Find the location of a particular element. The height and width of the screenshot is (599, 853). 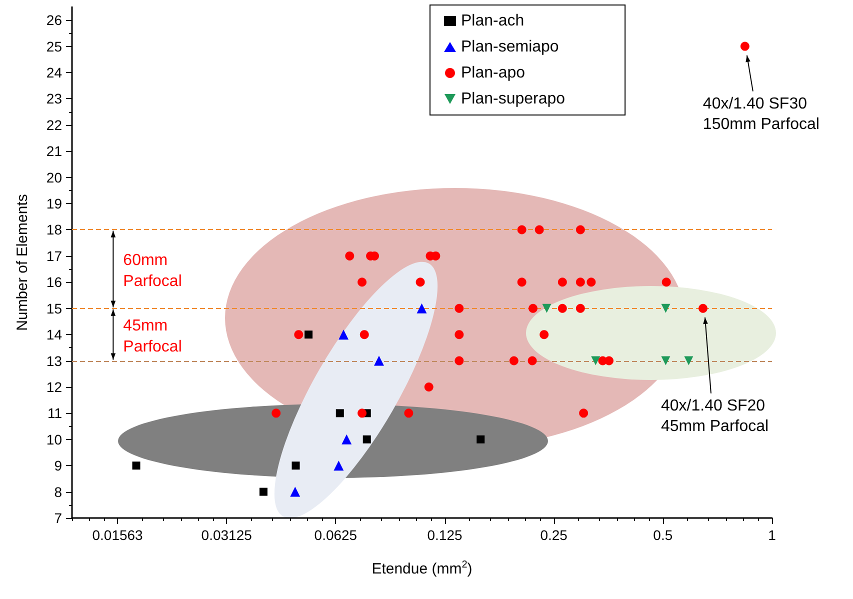

annotation: 40x/1.40 SF20 45mm Parfocal is located at coordinates (714, 416).